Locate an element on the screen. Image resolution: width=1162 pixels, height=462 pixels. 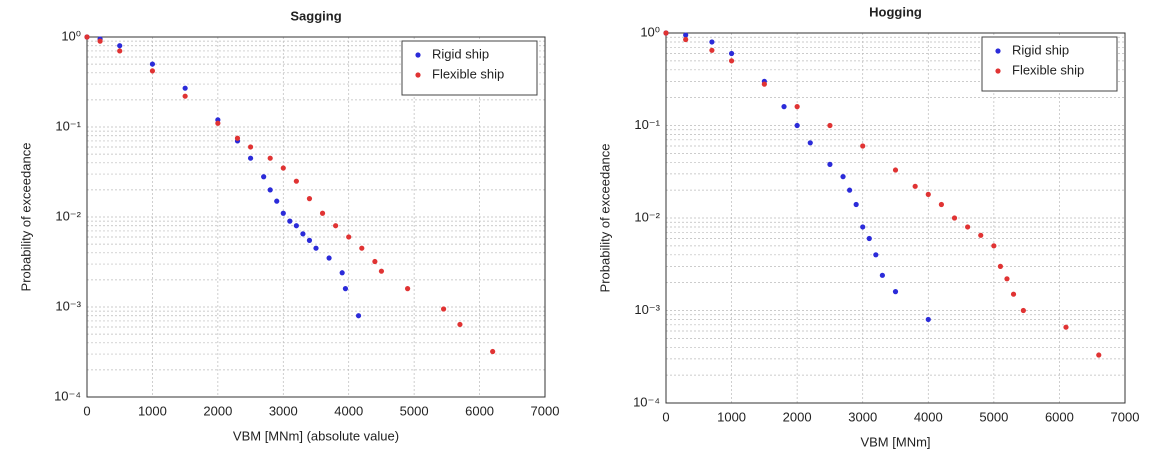
x-tick-label: 6000 is located at coordinates (1059, 416).